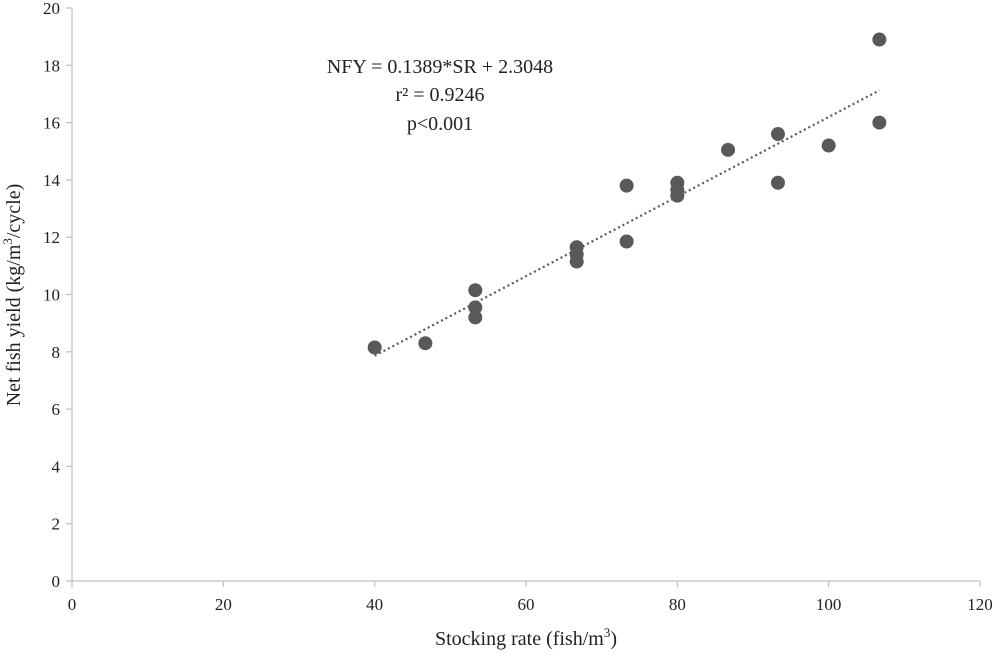  What do you see at coordinates (374, 604) in the screenshot?
I see `x-tick-label: 40` at bounding box center [374, 604].